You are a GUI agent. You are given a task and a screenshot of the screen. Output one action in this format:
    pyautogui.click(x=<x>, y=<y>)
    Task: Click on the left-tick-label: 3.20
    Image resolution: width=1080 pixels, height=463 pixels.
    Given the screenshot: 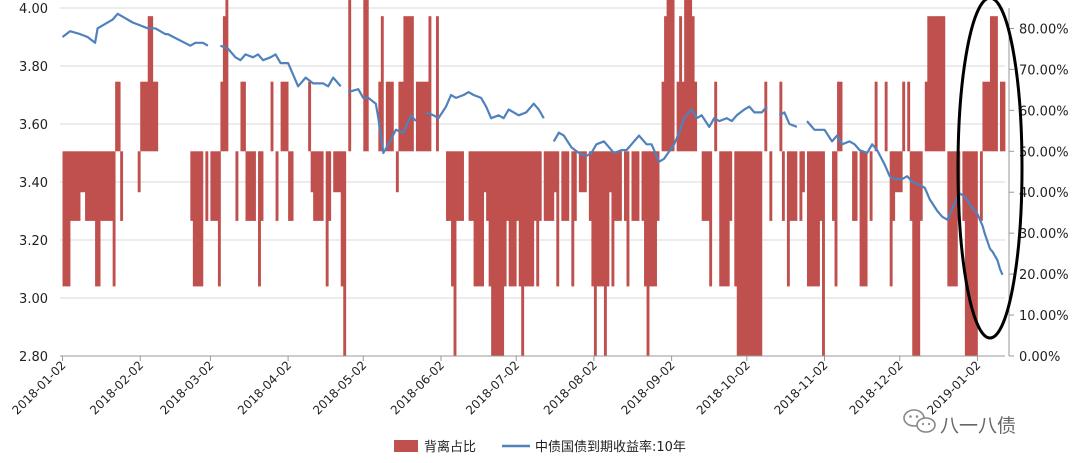 What is the action you would take?
    pyautogui.click(x=33, y=241)
    